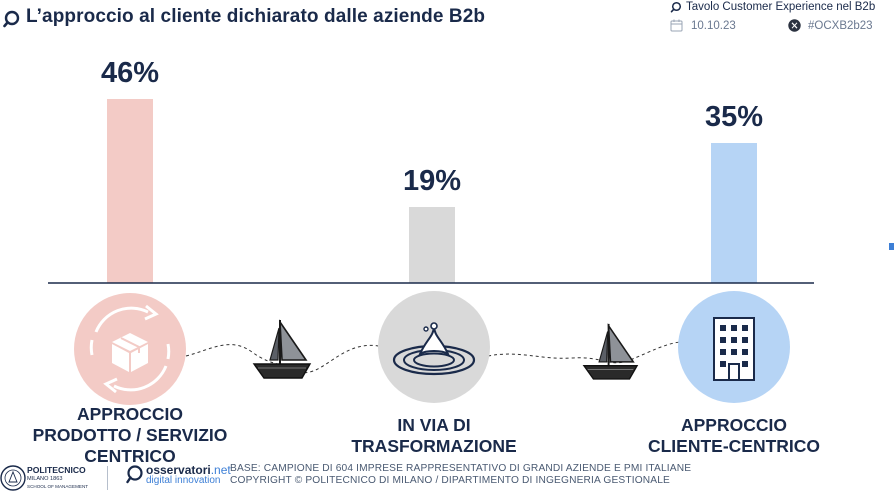  I want to click on calendar-icon, so click(676, 25).